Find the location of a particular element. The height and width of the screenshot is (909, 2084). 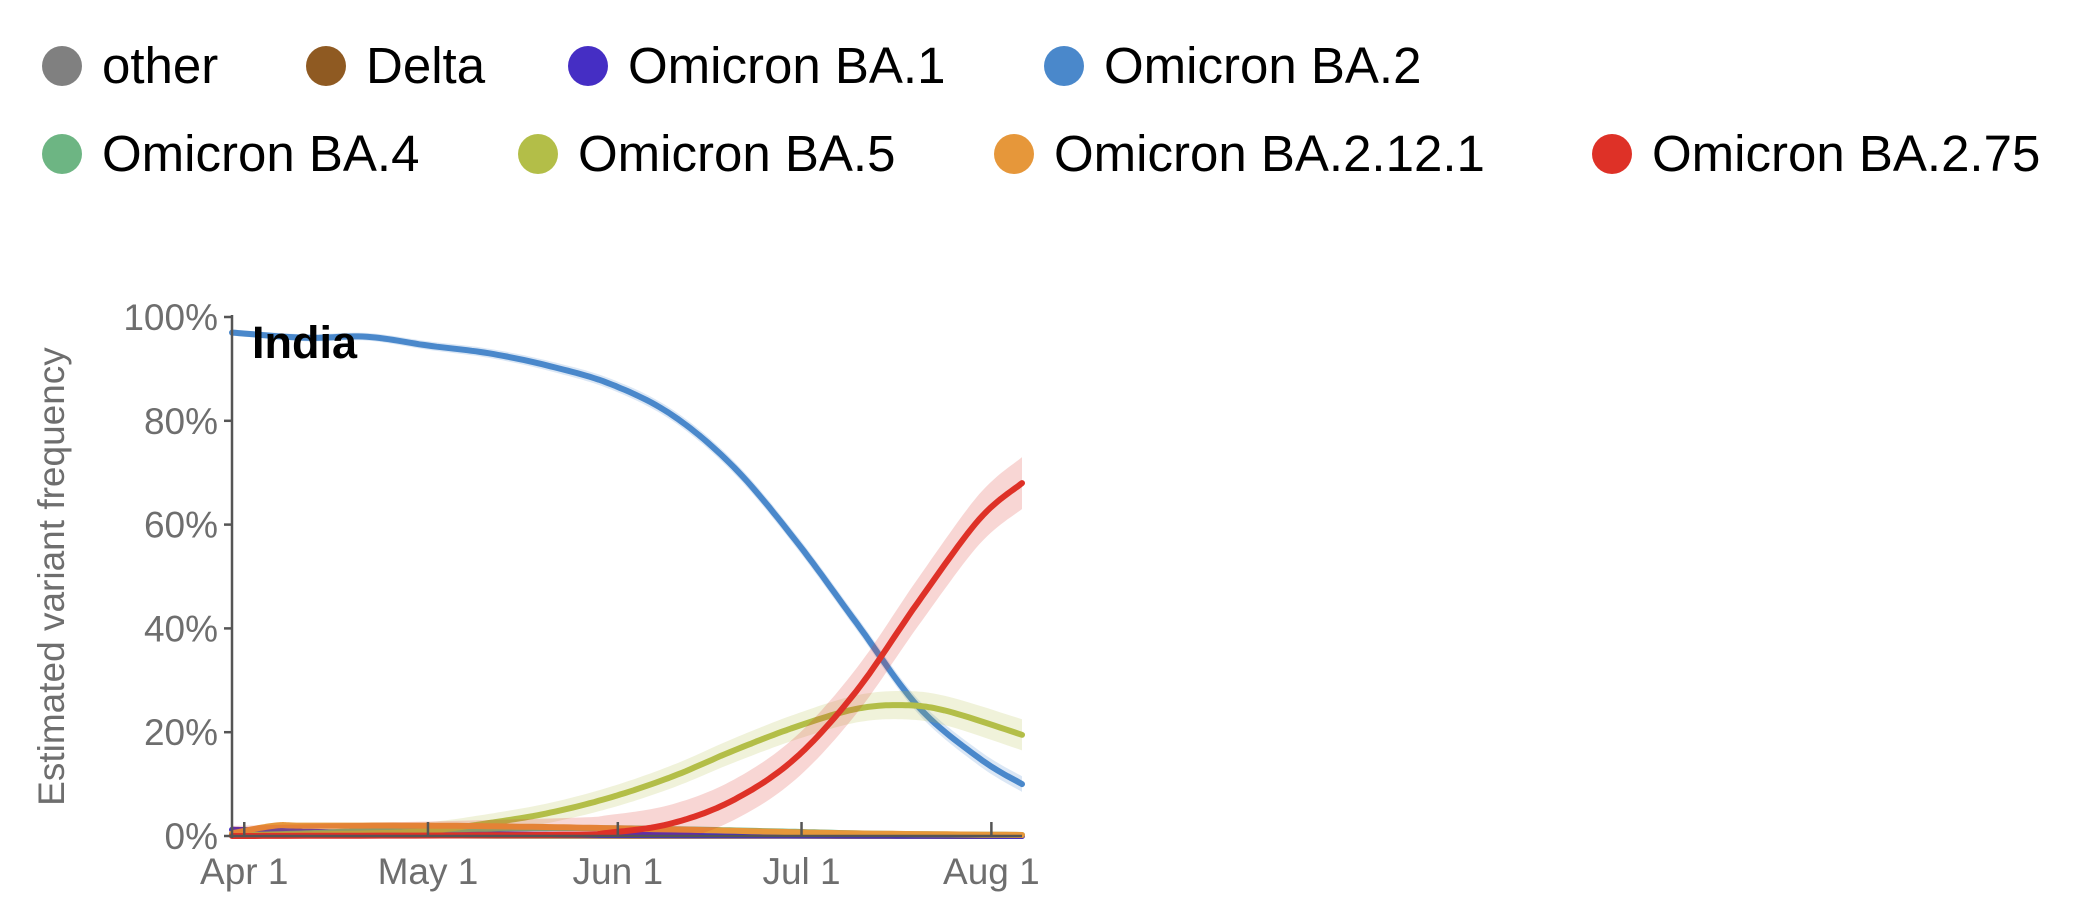

y-tick-label: 100% is located at coordinates (170, 317).